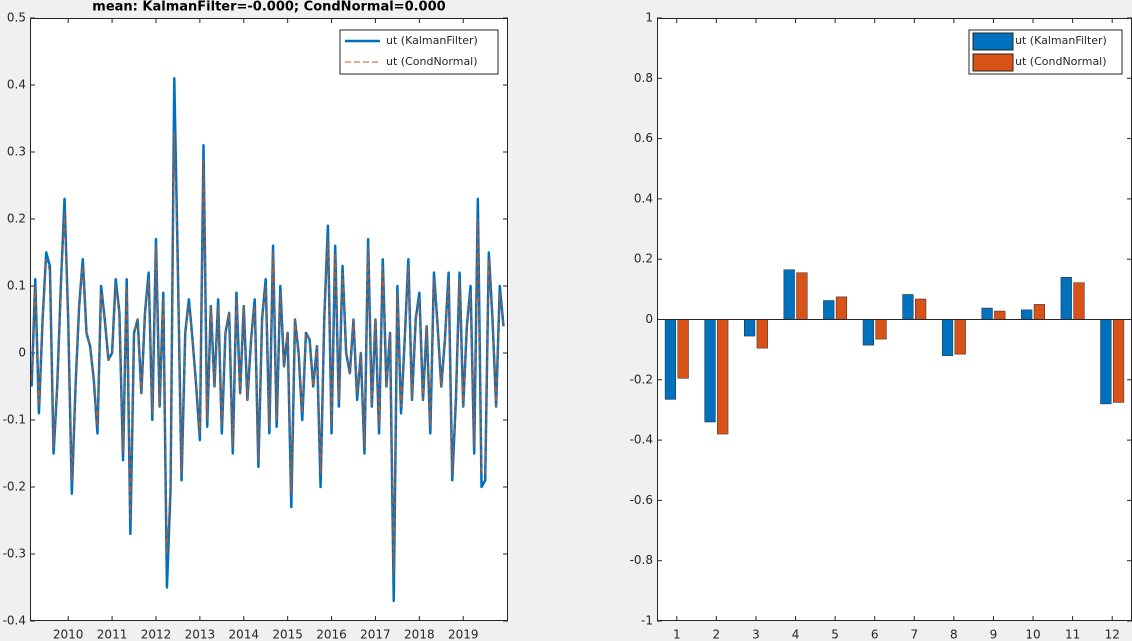 This screenshot has height=641, width=1132. Describe the element at coordinates (914, 634) in the screenshot. I see `x-tick-label: 7` at that location.